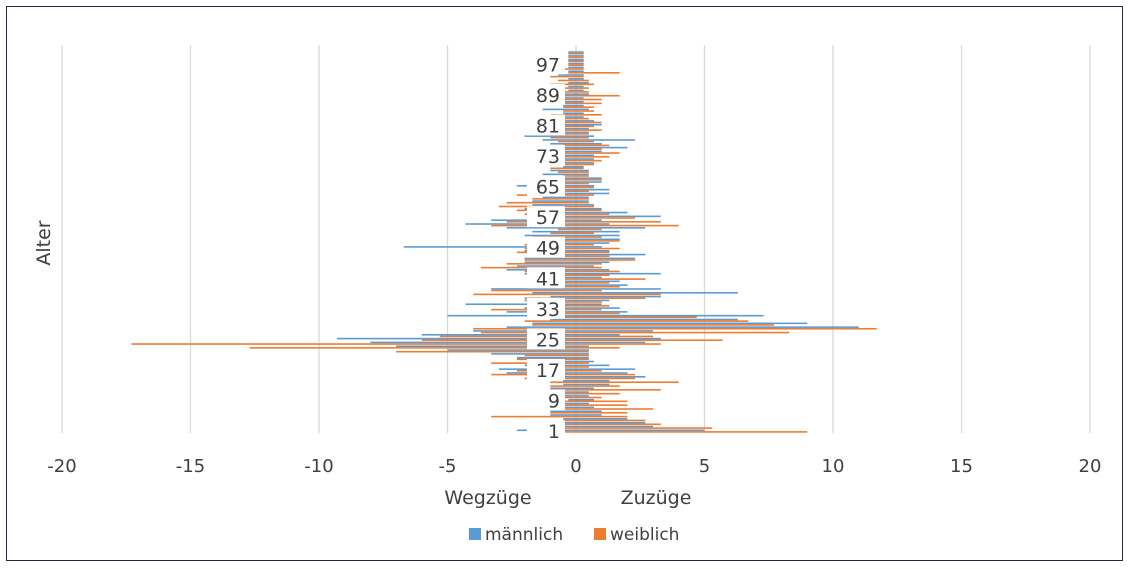 This screenshot has height=569, width=1131. I want to click on legend-label-weiblich: weiblich, so click(644, 535).